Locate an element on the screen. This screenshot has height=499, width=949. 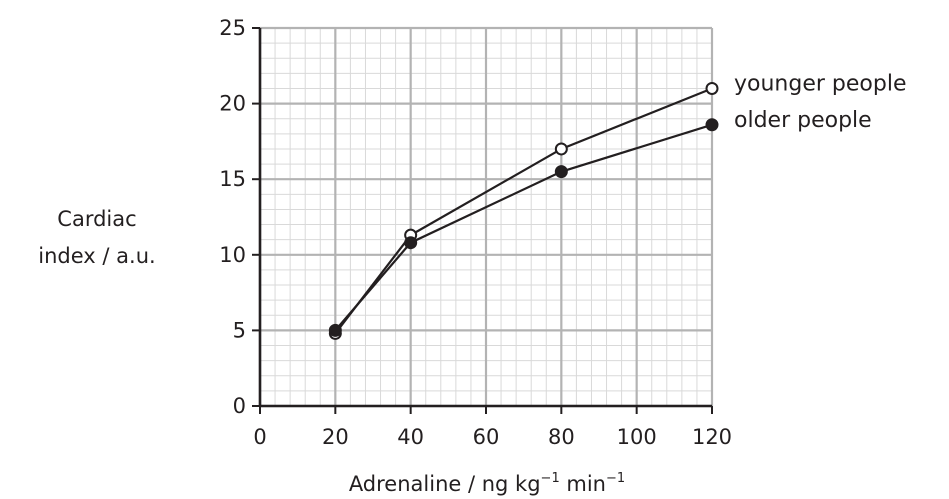
x-tick-label: 20 is located at coordinates (335, 437).